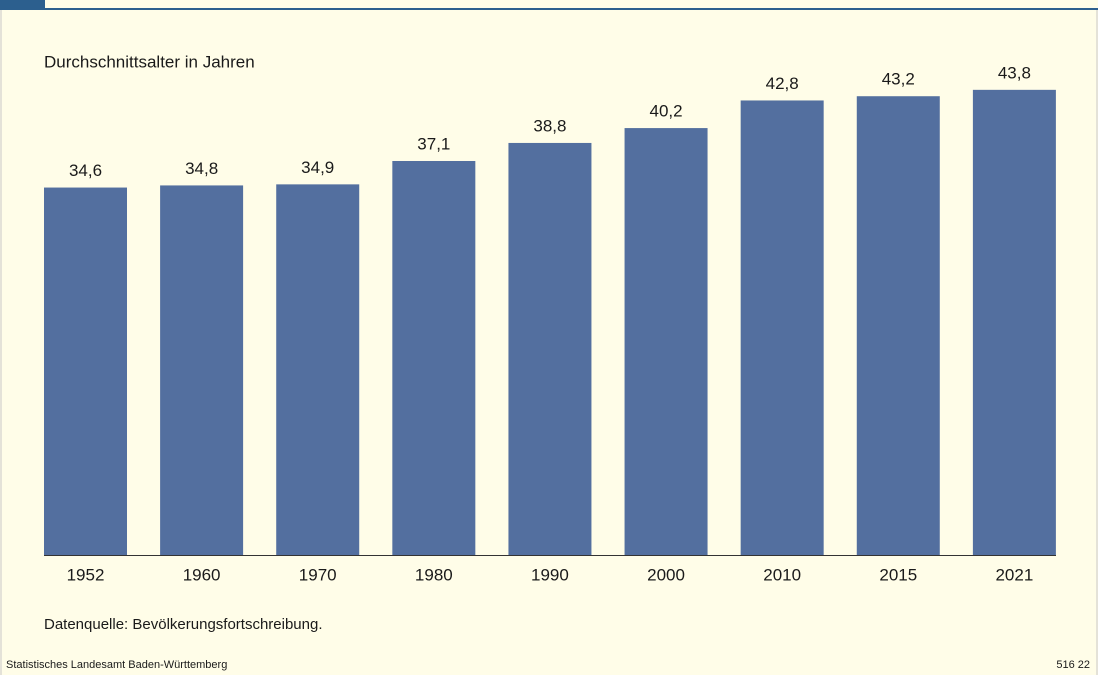 This screenshot has height=675, width=1098. What do you see at coordinates (433, 143) in the screenshot?
I see `value-label: 37,1` at bounding box center [433, 143].